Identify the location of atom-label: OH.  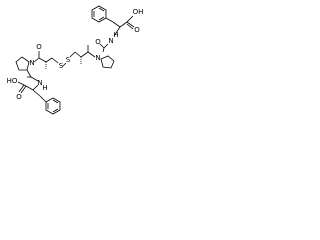
(138, 12).